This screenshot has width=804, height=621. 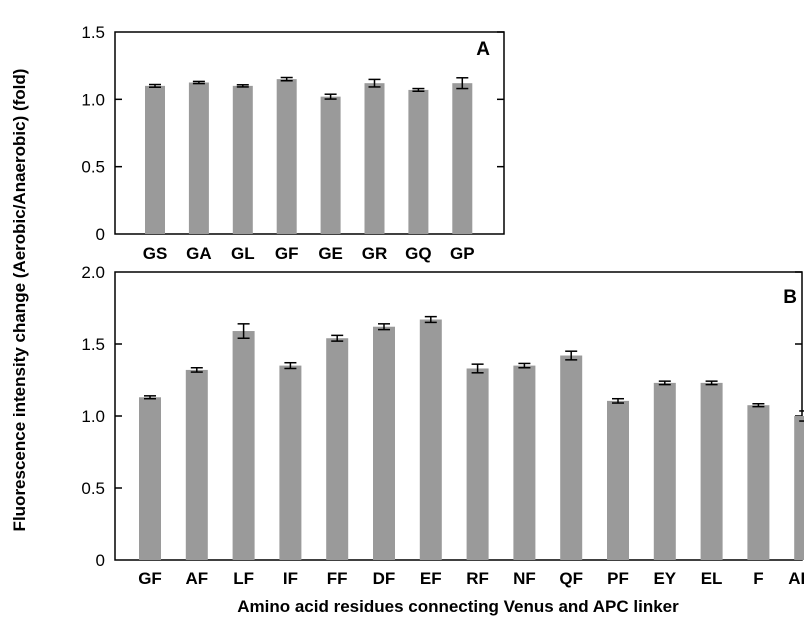 I want to click on x-tick-label: EF, so click(x=431, y=578).